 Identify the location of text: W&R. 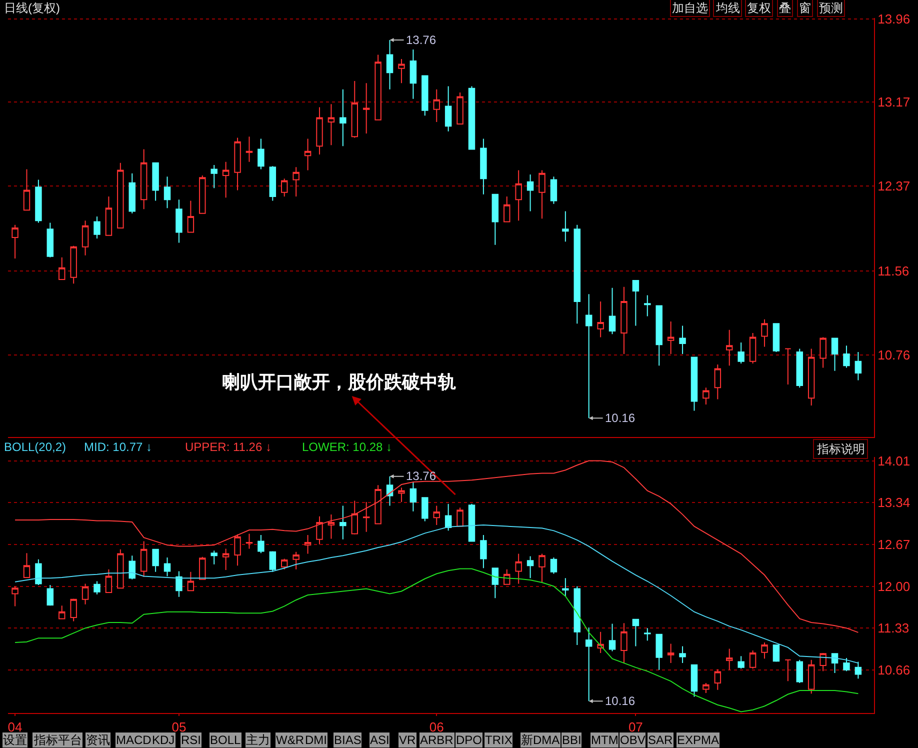
(290, 740).